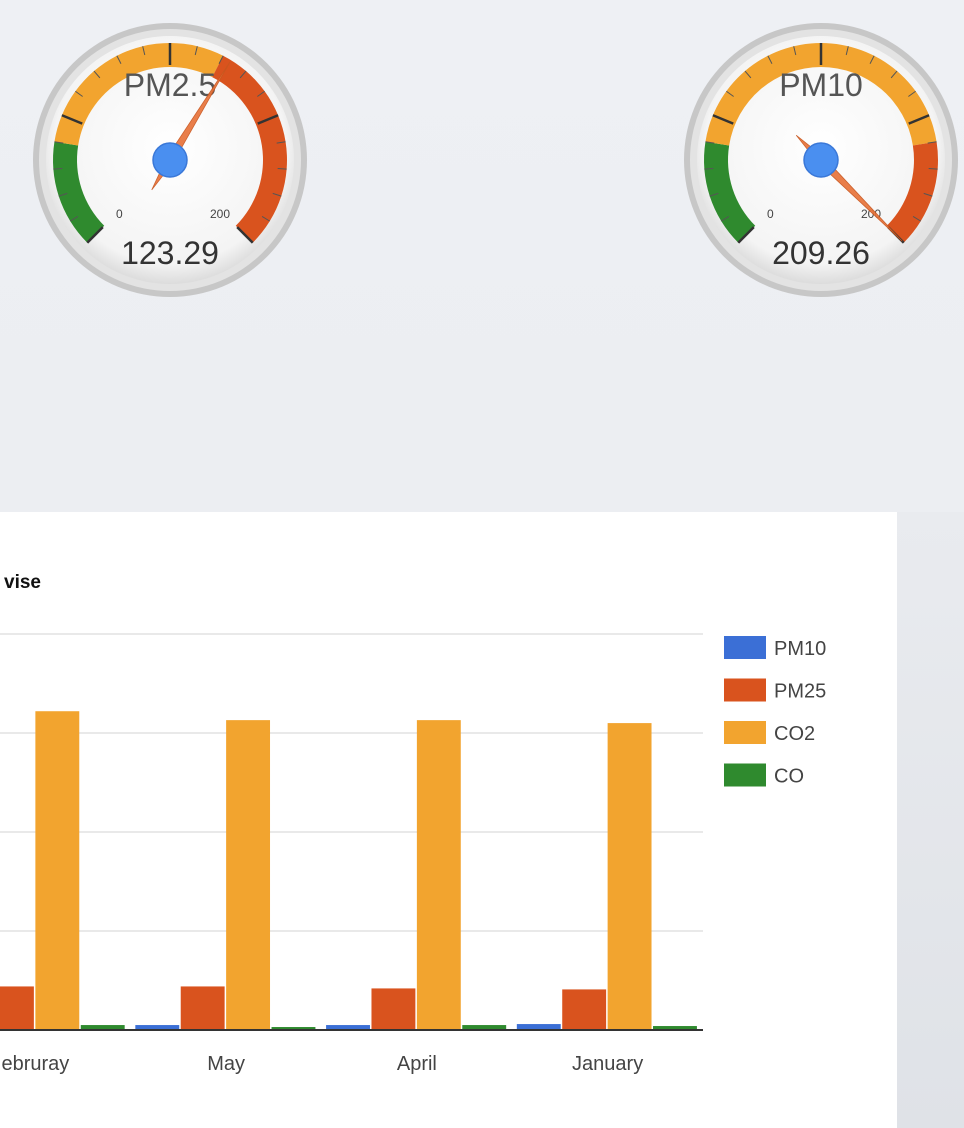  What do you see at coordinates (794, 734) in the screenshot?
I see `legend-label-co2: CO2` at bounding box center [794, 734].